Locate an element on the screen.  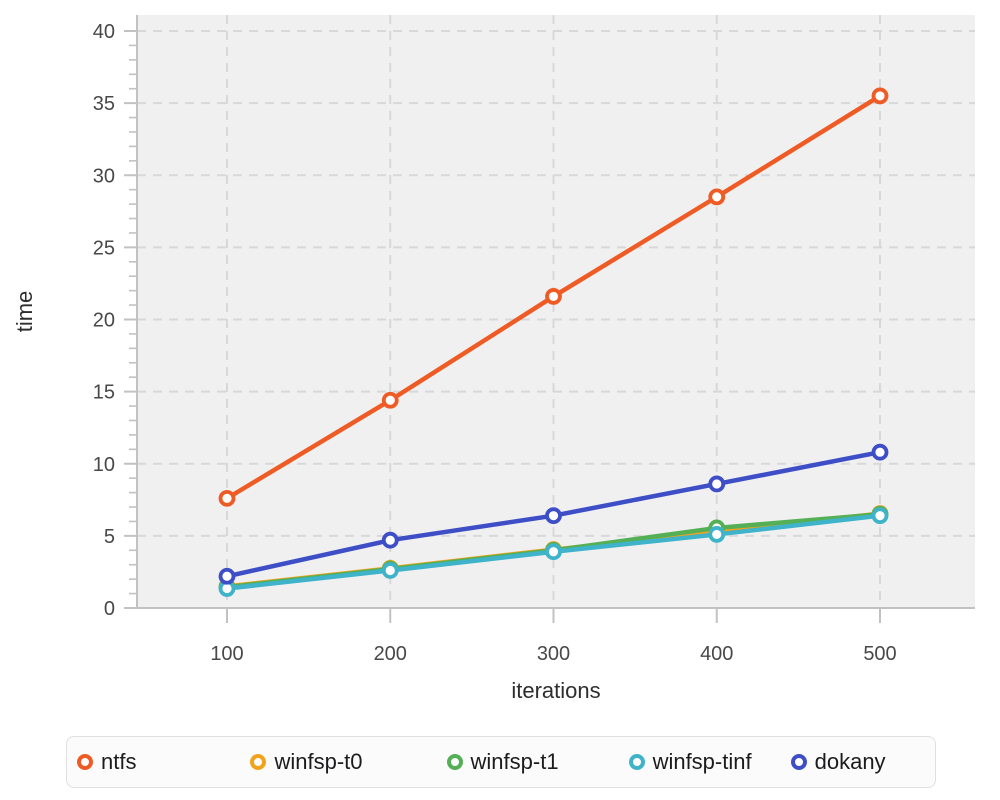
legend-label: winfsp-tinf is located at coordinates (702, 761).